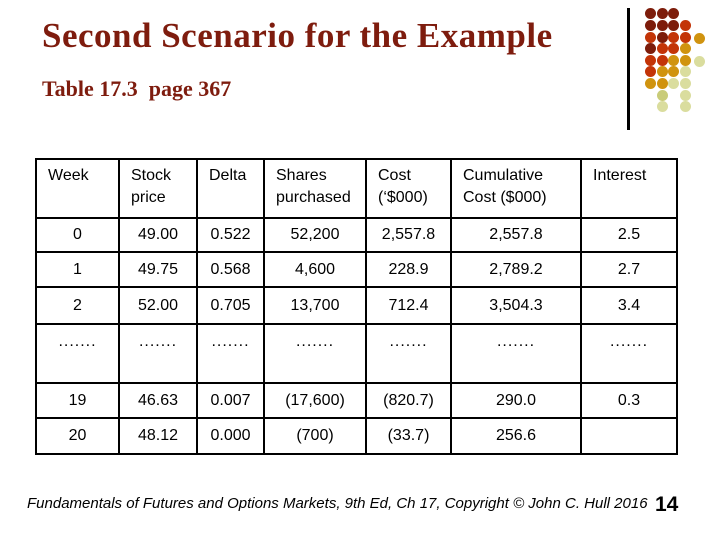  I want to click on table-cell: (700), so click(315, 436).